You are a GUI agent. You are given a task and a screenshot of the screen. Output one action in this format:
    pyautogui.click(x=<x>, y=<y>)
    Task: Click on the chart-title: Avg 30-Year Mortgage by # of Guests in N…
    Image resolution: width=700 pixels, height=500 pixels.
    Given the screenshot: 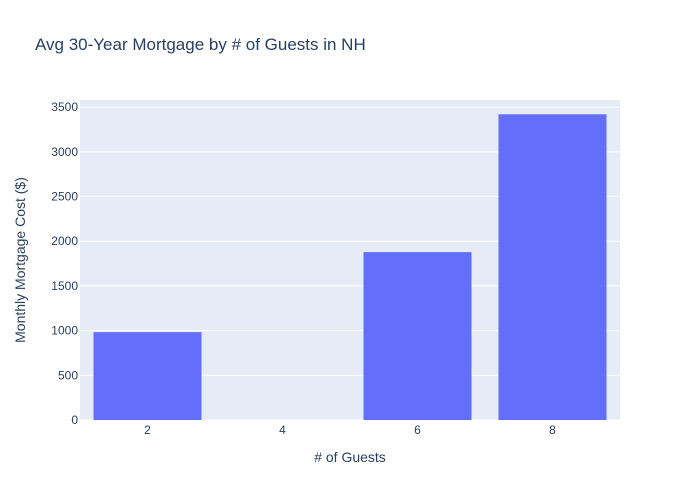 What is the action you would take?
    pyautogui.click(x=200, y=44)
    